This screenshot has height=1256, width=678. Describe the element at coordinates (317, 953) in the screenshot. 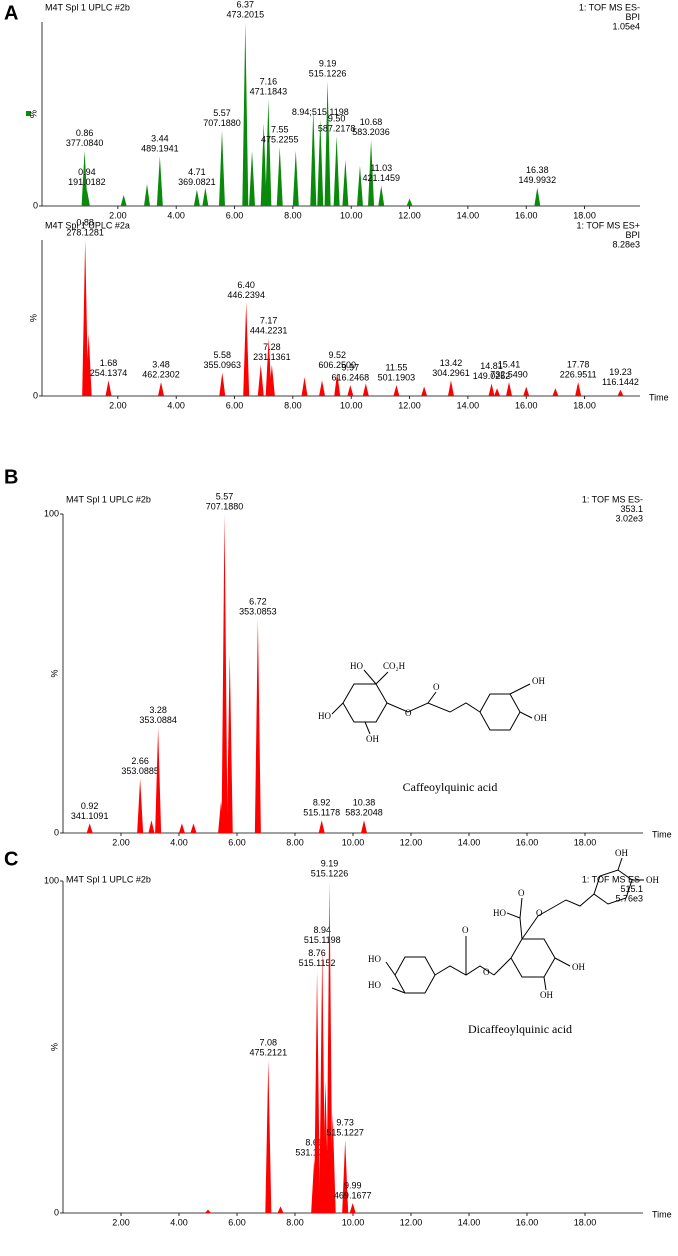

I see `peak-rt-label: 8.76` at that location.